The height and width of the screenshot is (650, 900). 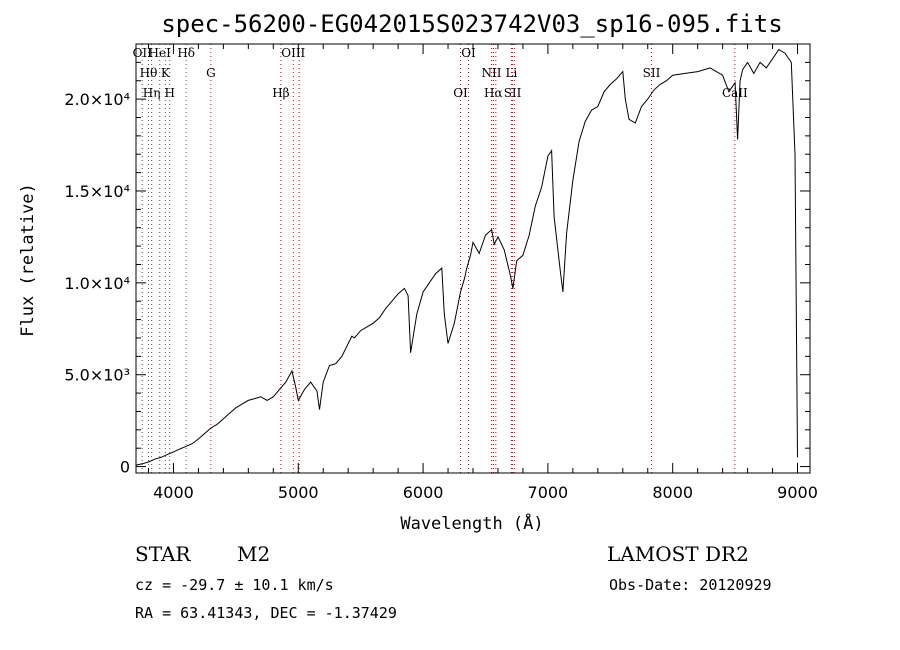 What do you see at coordinates (493, 93) in the screenshot?
I see `spectral-line-label: Hα` at bounding box center [493, 93].